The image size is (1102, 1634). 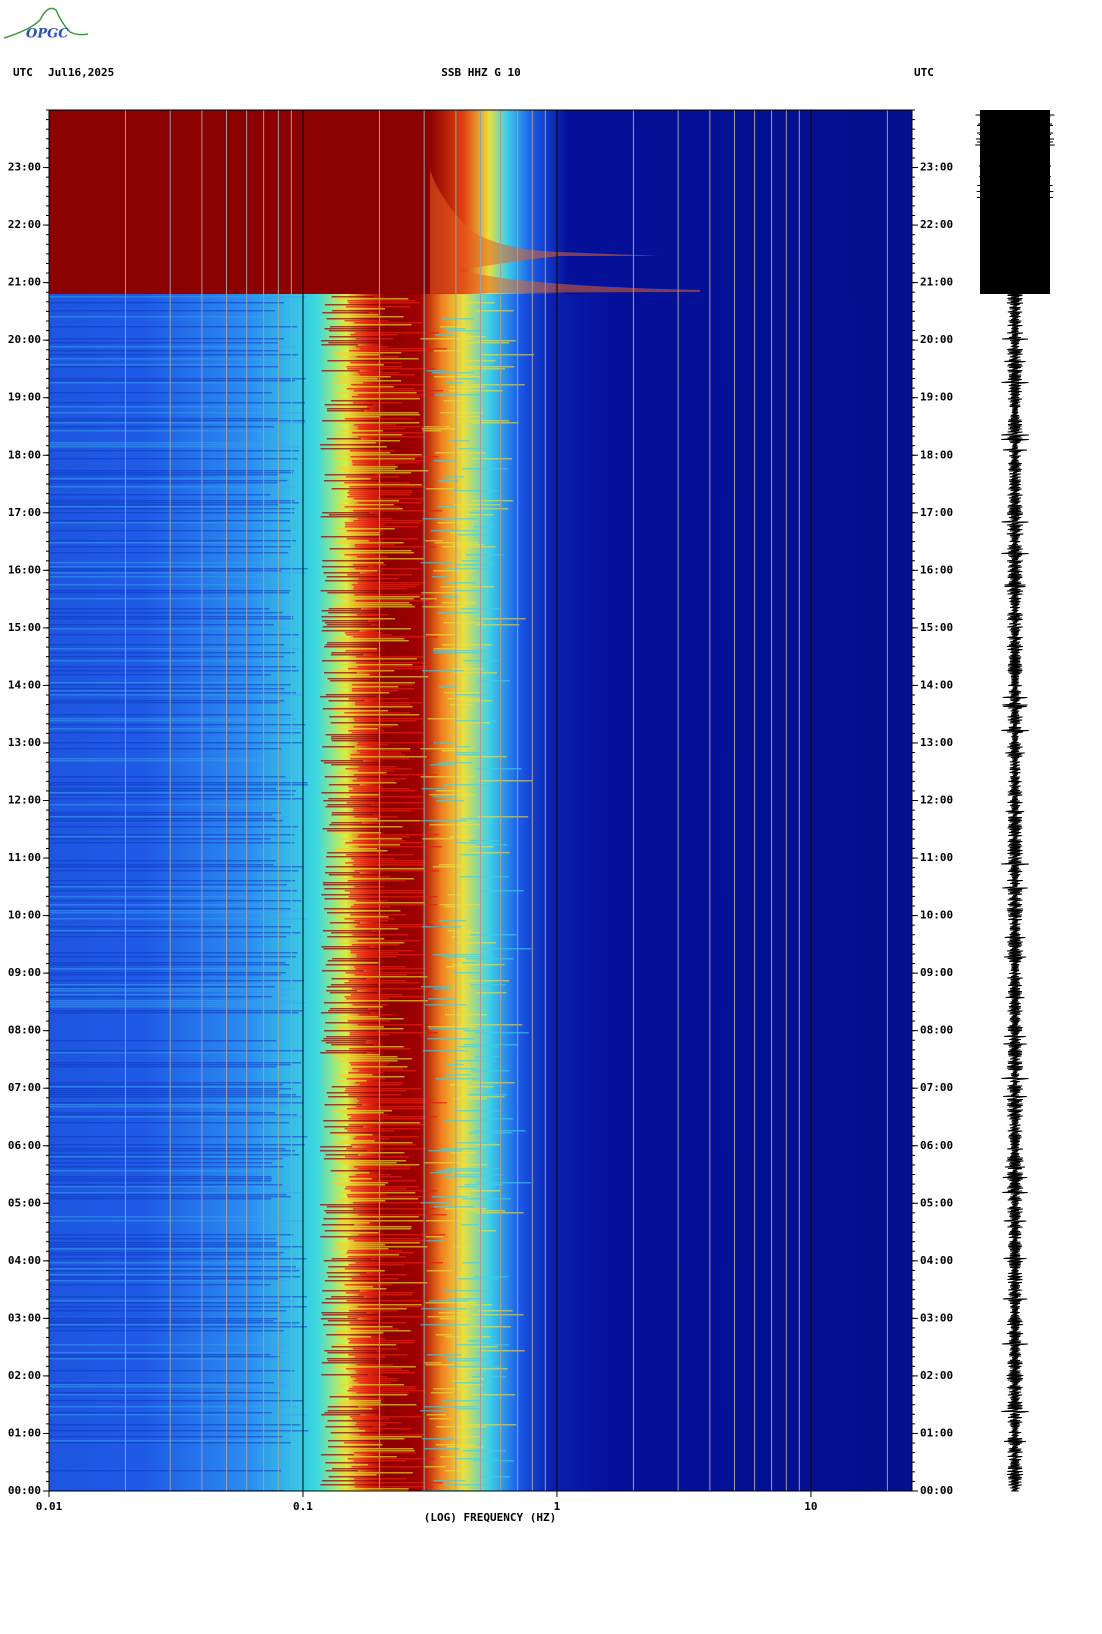 I want to click on y-tick-label: 16:00, so click(x=936, y=569).